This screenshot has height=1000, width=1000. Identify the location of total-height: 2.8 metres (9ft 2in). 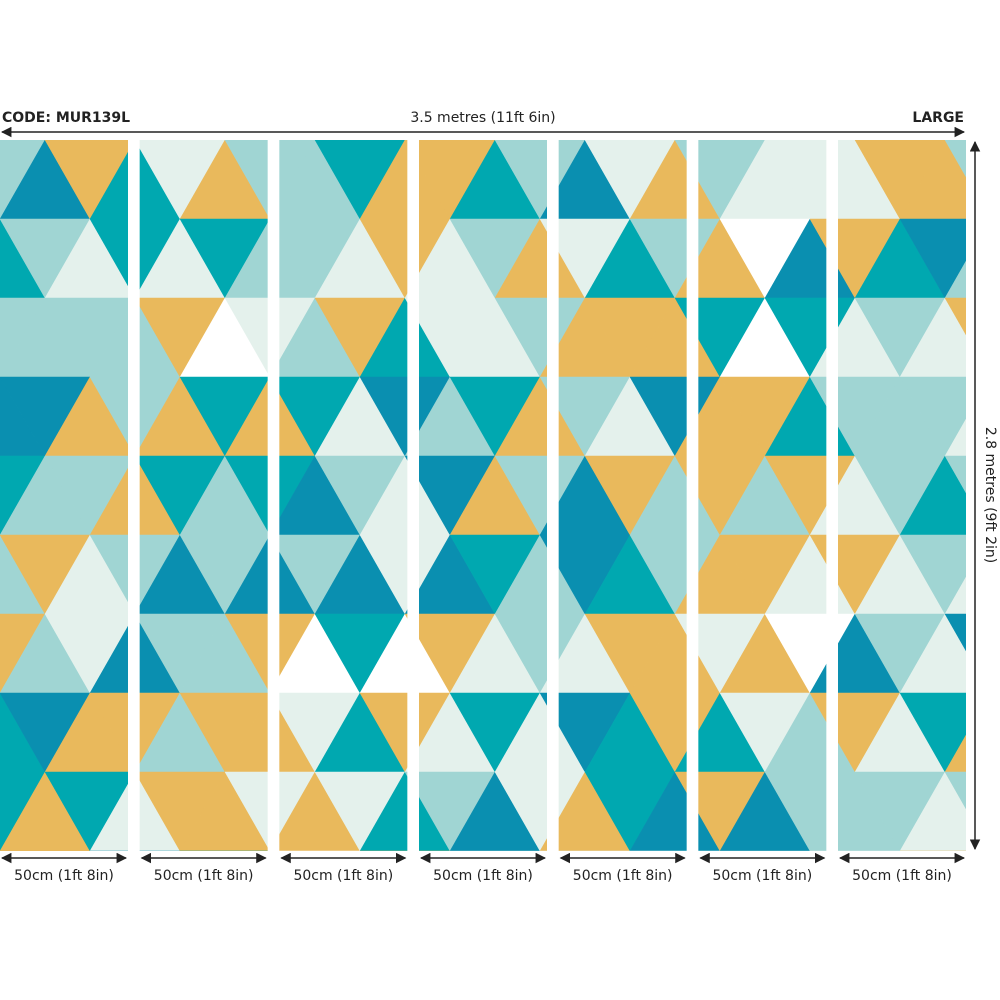
(990, 495).